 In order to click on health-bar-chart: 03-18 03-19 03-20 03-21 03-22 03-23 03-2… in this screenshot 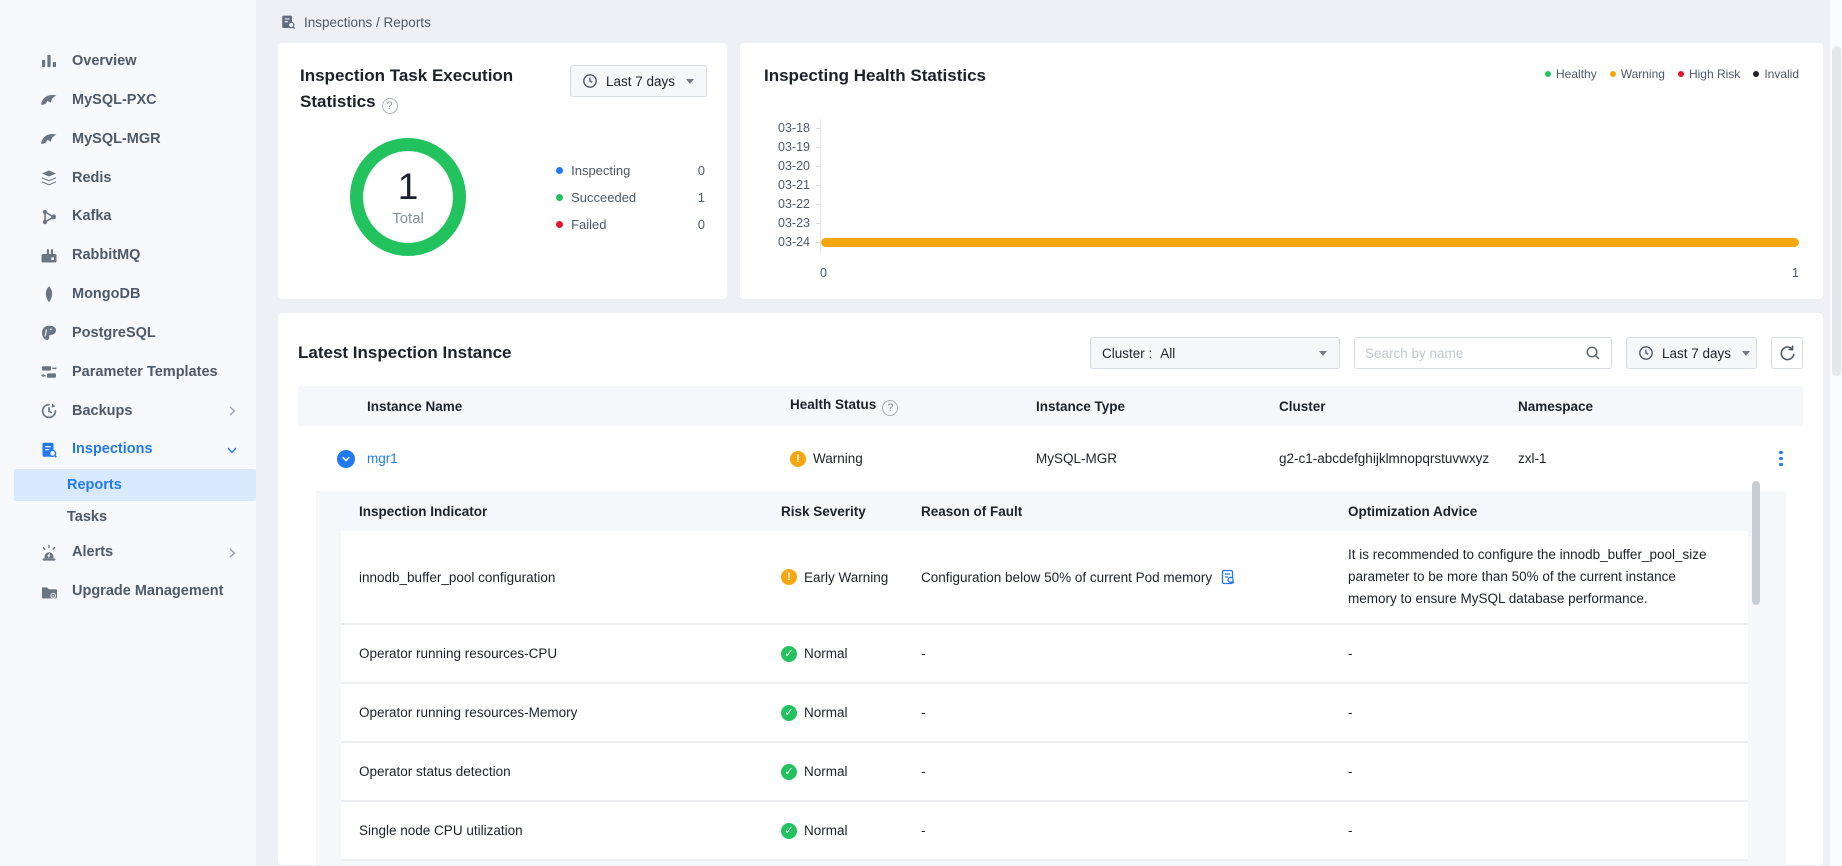, I will do `click(1281, 199)`.